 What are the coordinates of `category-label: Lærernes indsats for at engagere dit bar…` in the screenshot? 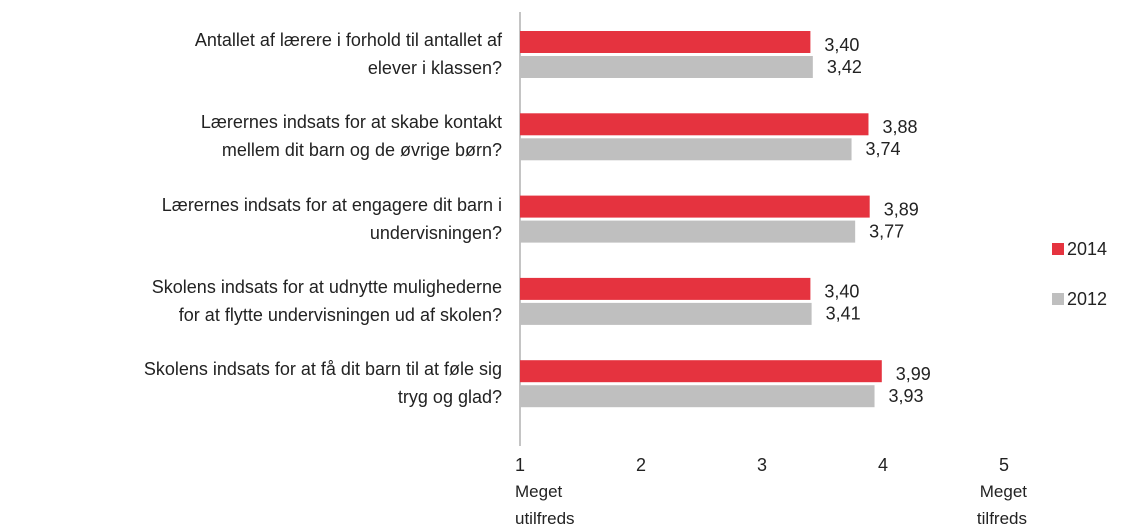 It's located at (331, 218).